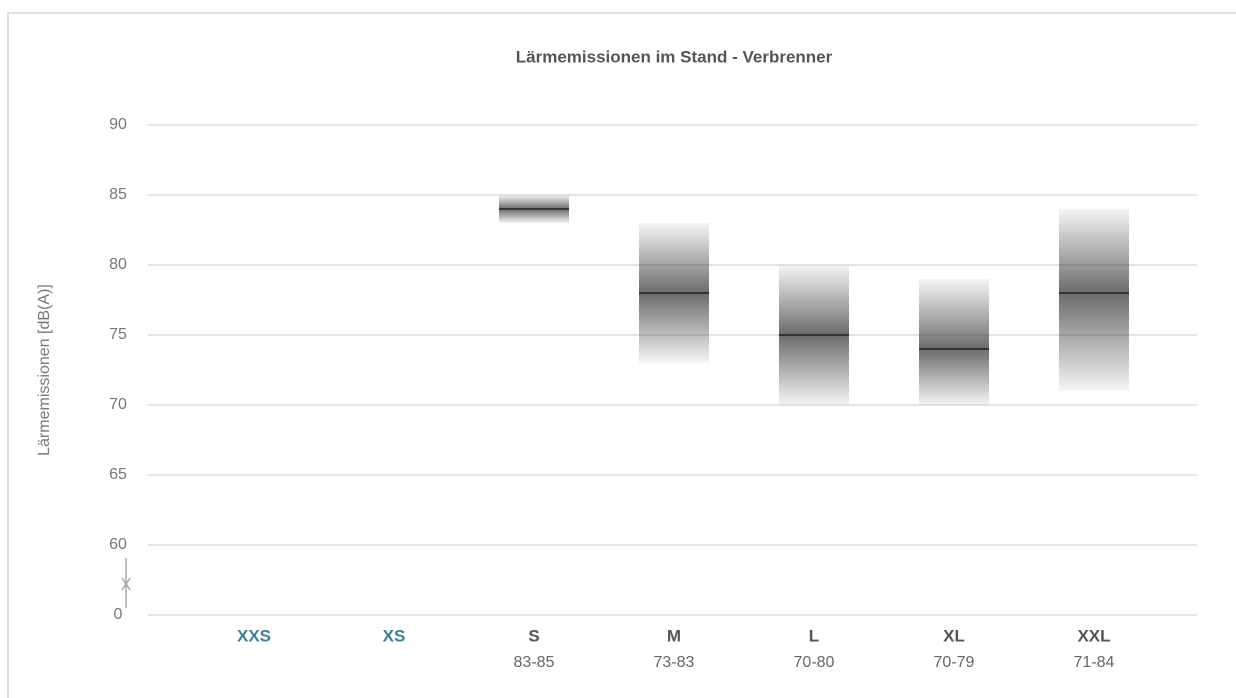 The image size is (1236, 698). I want to click on x-tick-label: M, so click(674, 635).